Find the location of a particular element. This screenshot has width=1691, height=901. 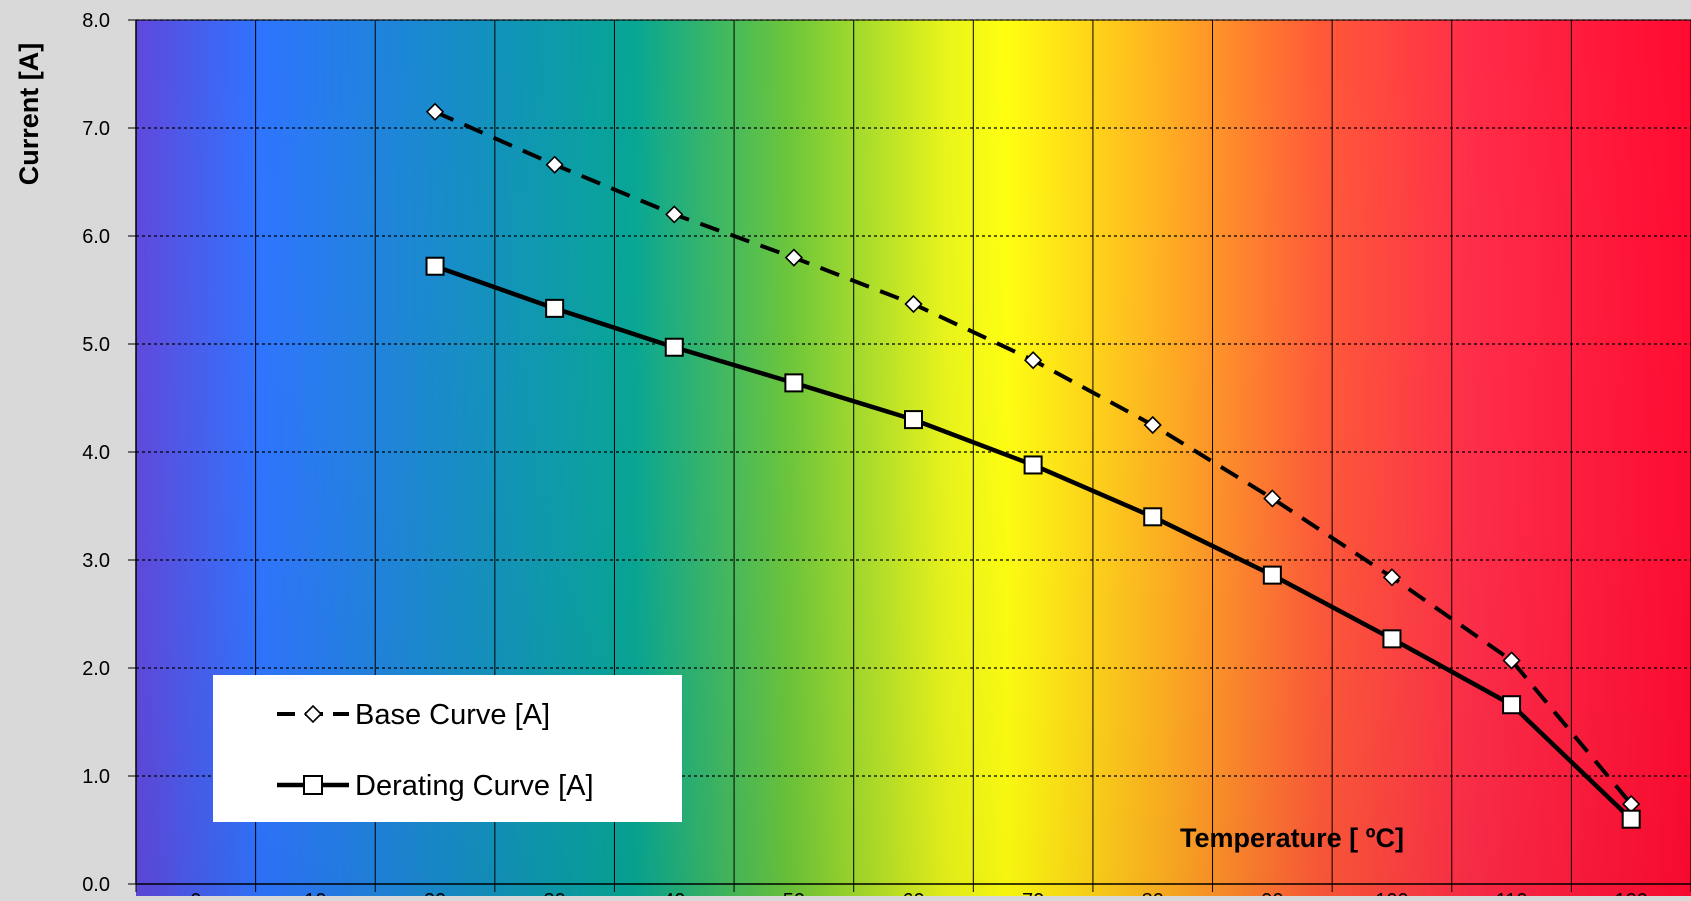

y-tick-label: 0.0 is located at coordinates (96, 885).